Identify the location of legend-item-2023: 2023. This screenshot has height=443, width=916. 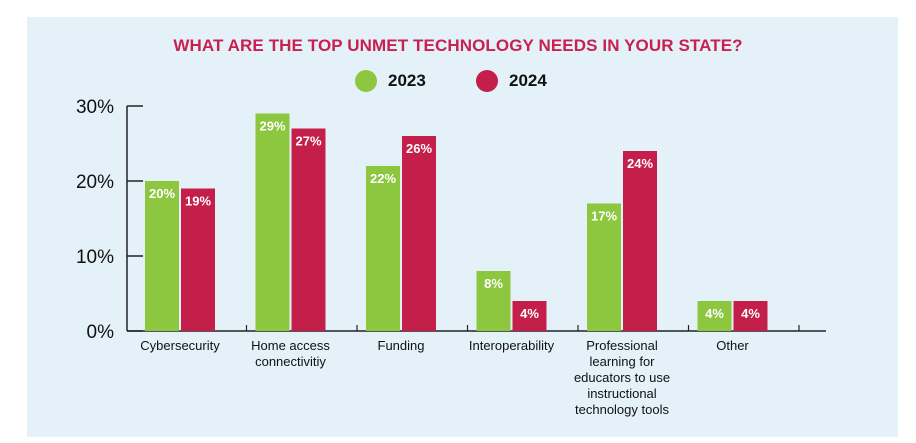
(390, 81).